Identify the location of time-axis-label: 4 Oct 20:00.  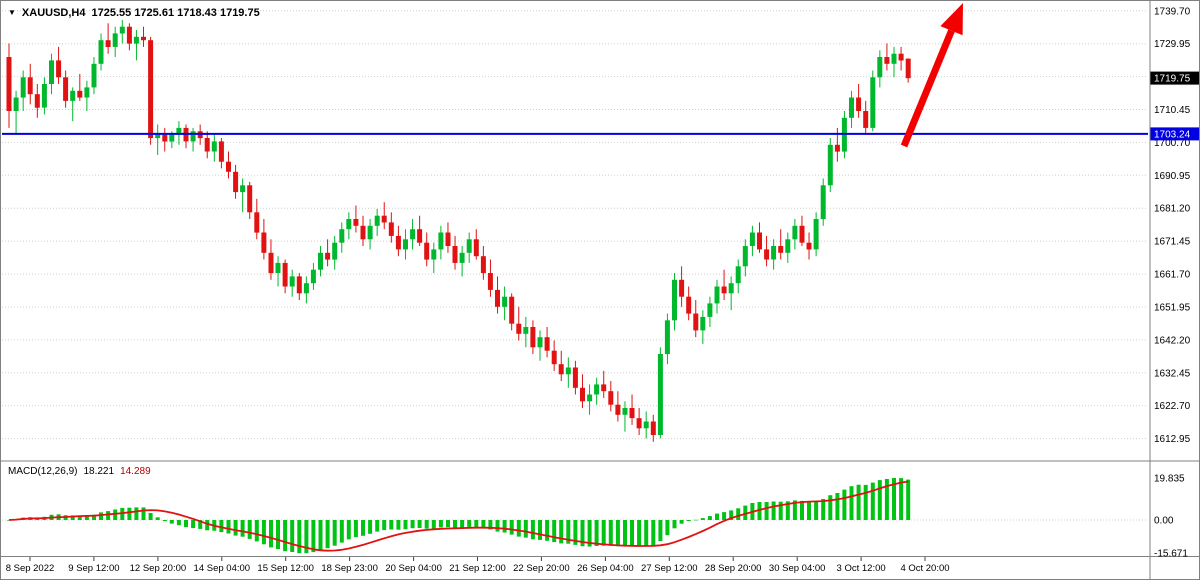
(924, 568).